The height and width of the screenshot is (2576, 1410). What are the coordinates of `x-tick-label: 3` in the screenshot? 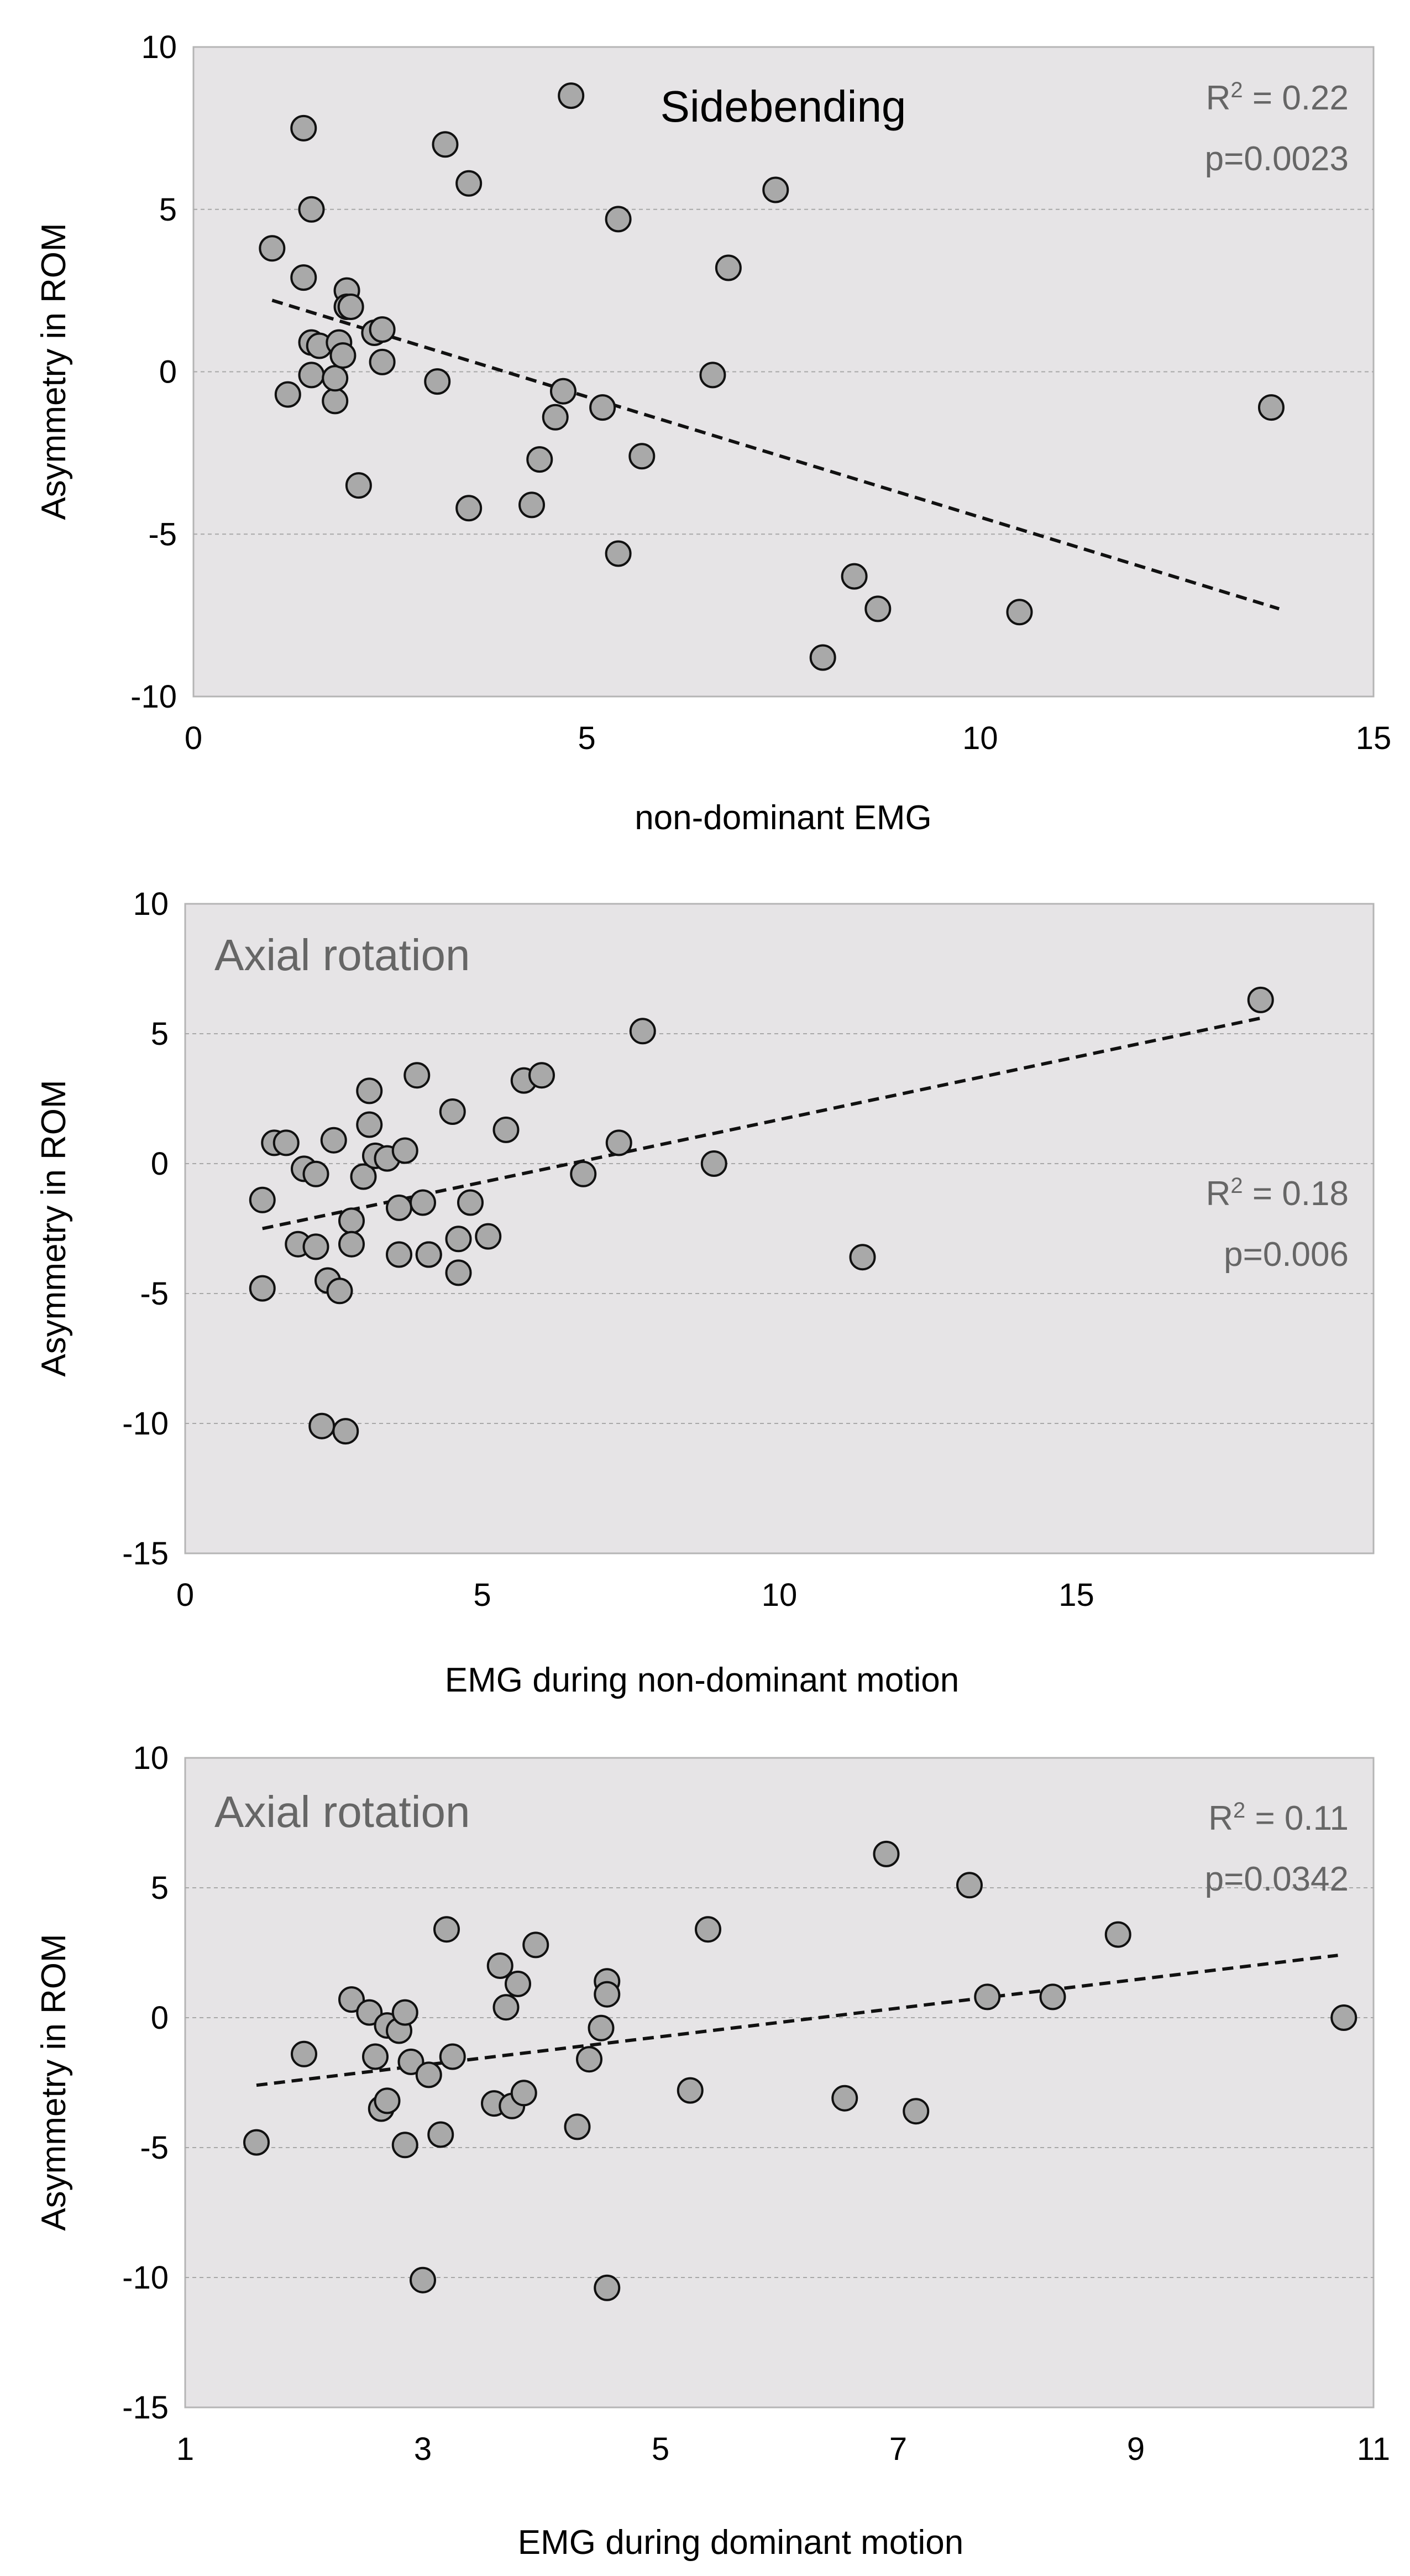 It's located at (423, 2449).